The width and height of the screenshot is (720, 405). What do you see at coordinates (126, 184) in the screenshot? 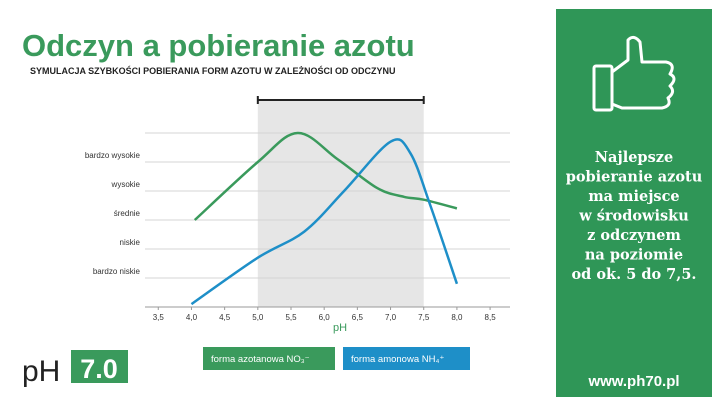
I see `y-tick-label: wysokie` at bounding box center [126, 184].